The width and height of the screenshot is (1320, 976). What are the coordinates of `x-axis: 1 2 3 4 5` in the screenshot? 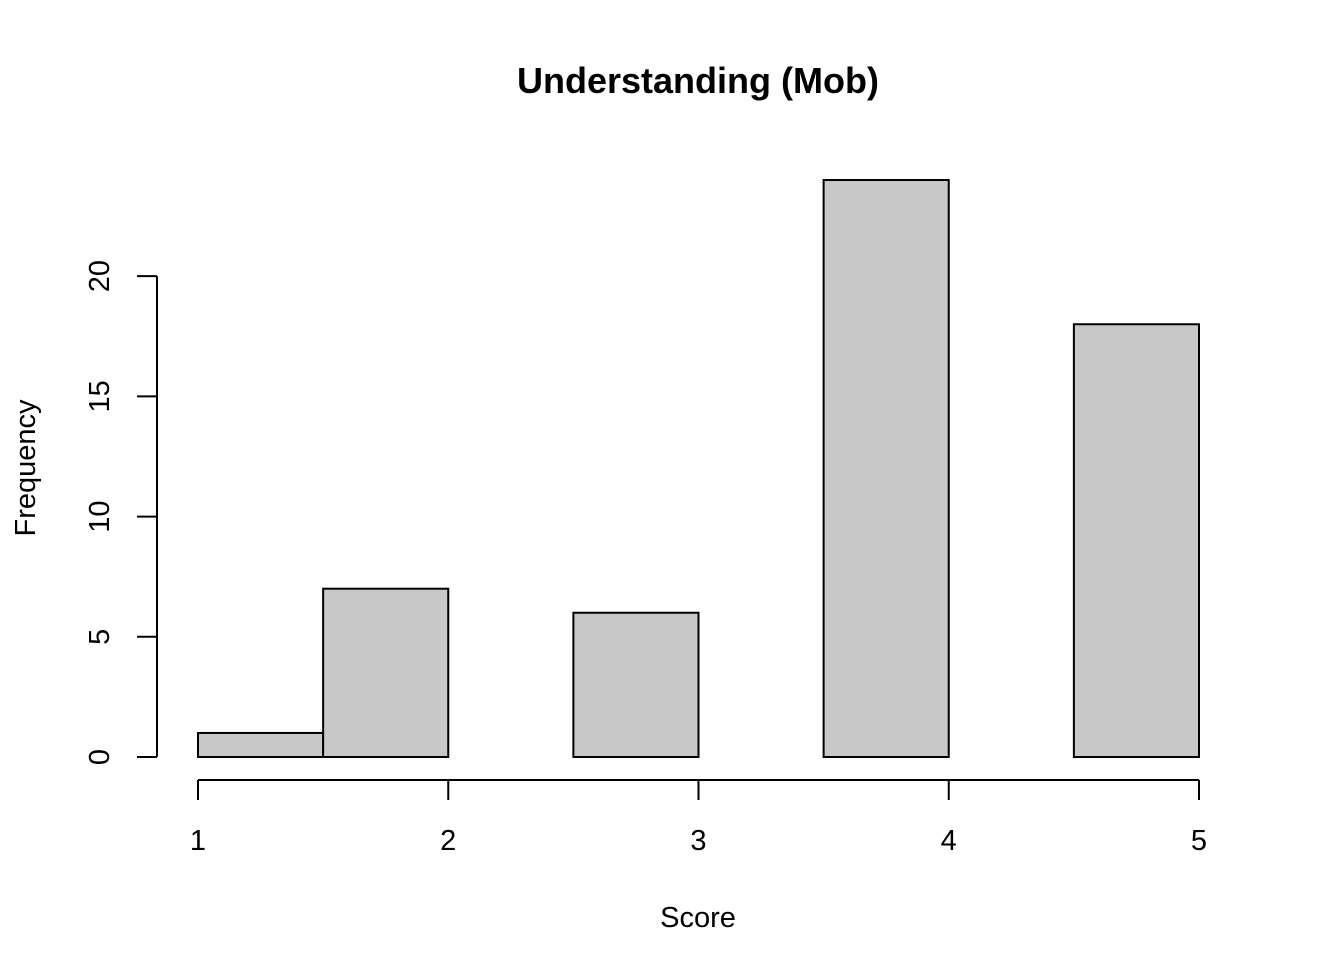 It's located at (698, 818).